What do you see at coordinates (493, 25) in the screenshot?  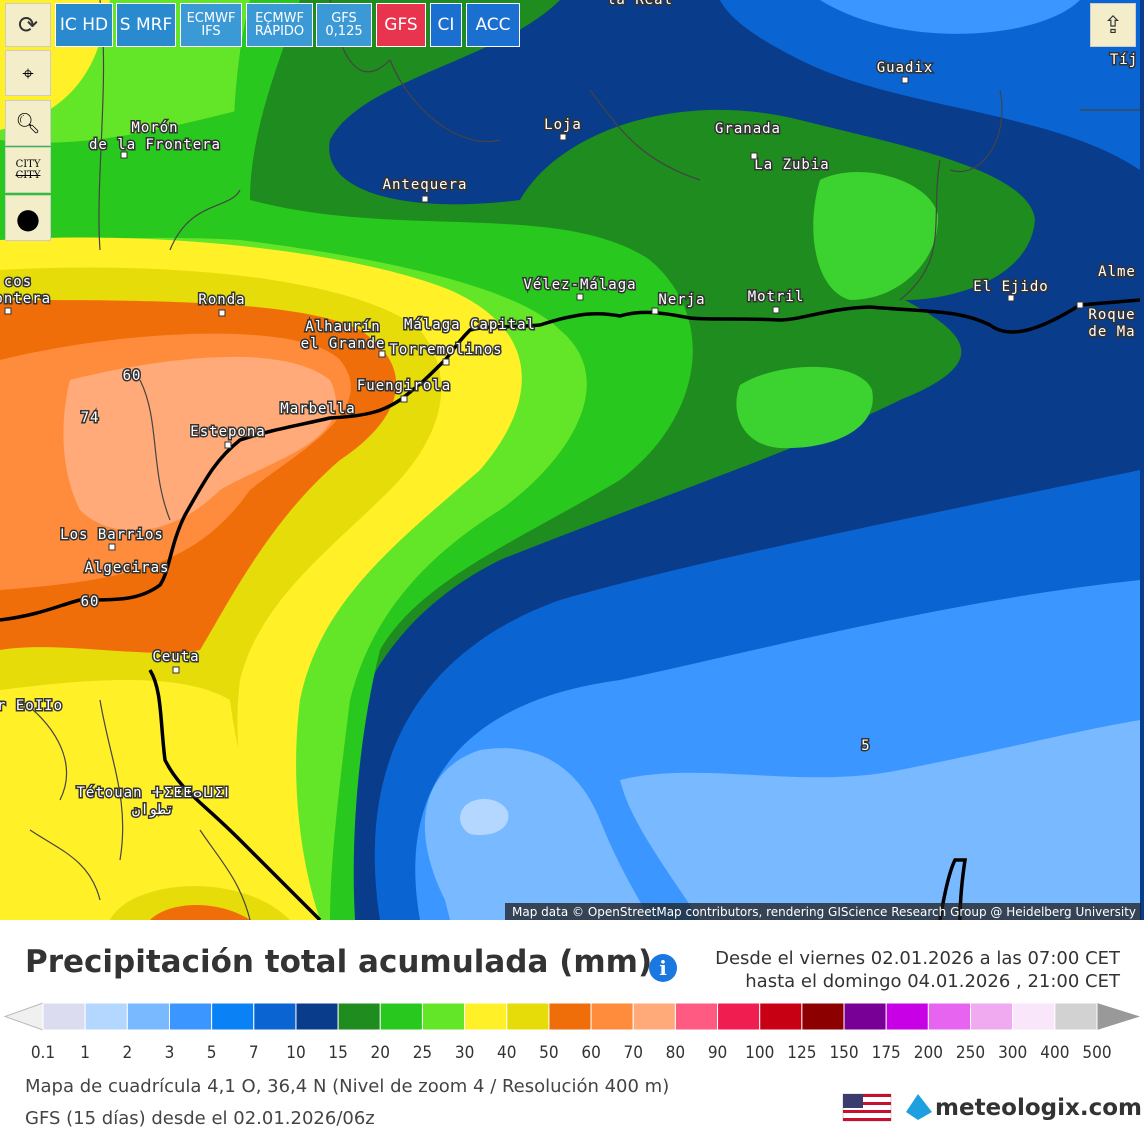 I see `model-button: ACC` at bounding box center [493, 25].